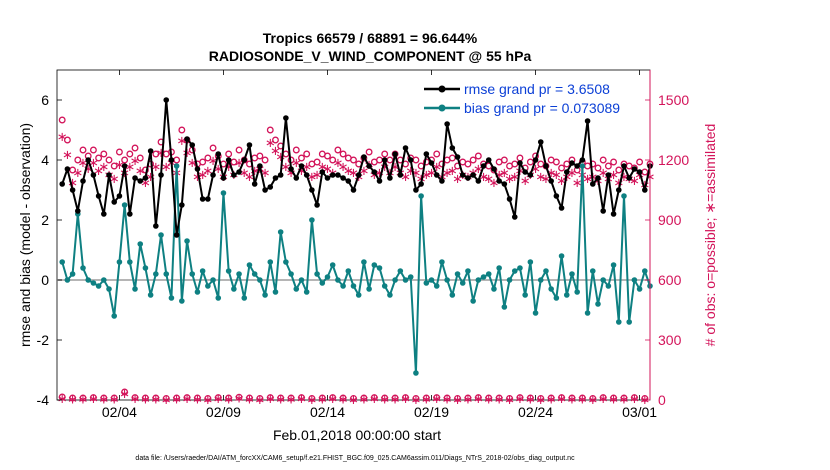  What do you see at coordinates (45, 280) in the screenshot?
I see `left-tick-label: 0` at bounding box center [45, 280].